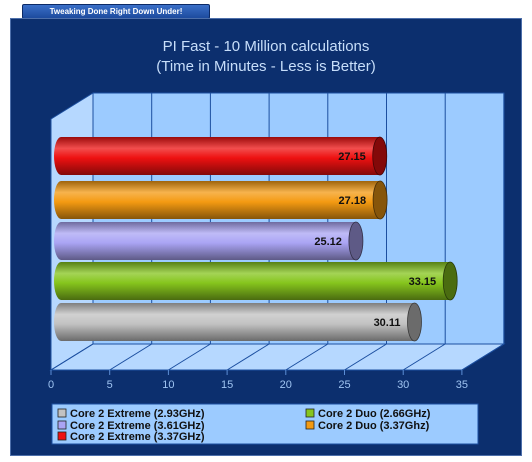 The height and width of the screenshot is (462, 532). What do you see at coordinates (374, 426) in the screenshot?
I see `legend-label: Core 2 Duo (3.37Ghz)` at bounding box center [374, 426].